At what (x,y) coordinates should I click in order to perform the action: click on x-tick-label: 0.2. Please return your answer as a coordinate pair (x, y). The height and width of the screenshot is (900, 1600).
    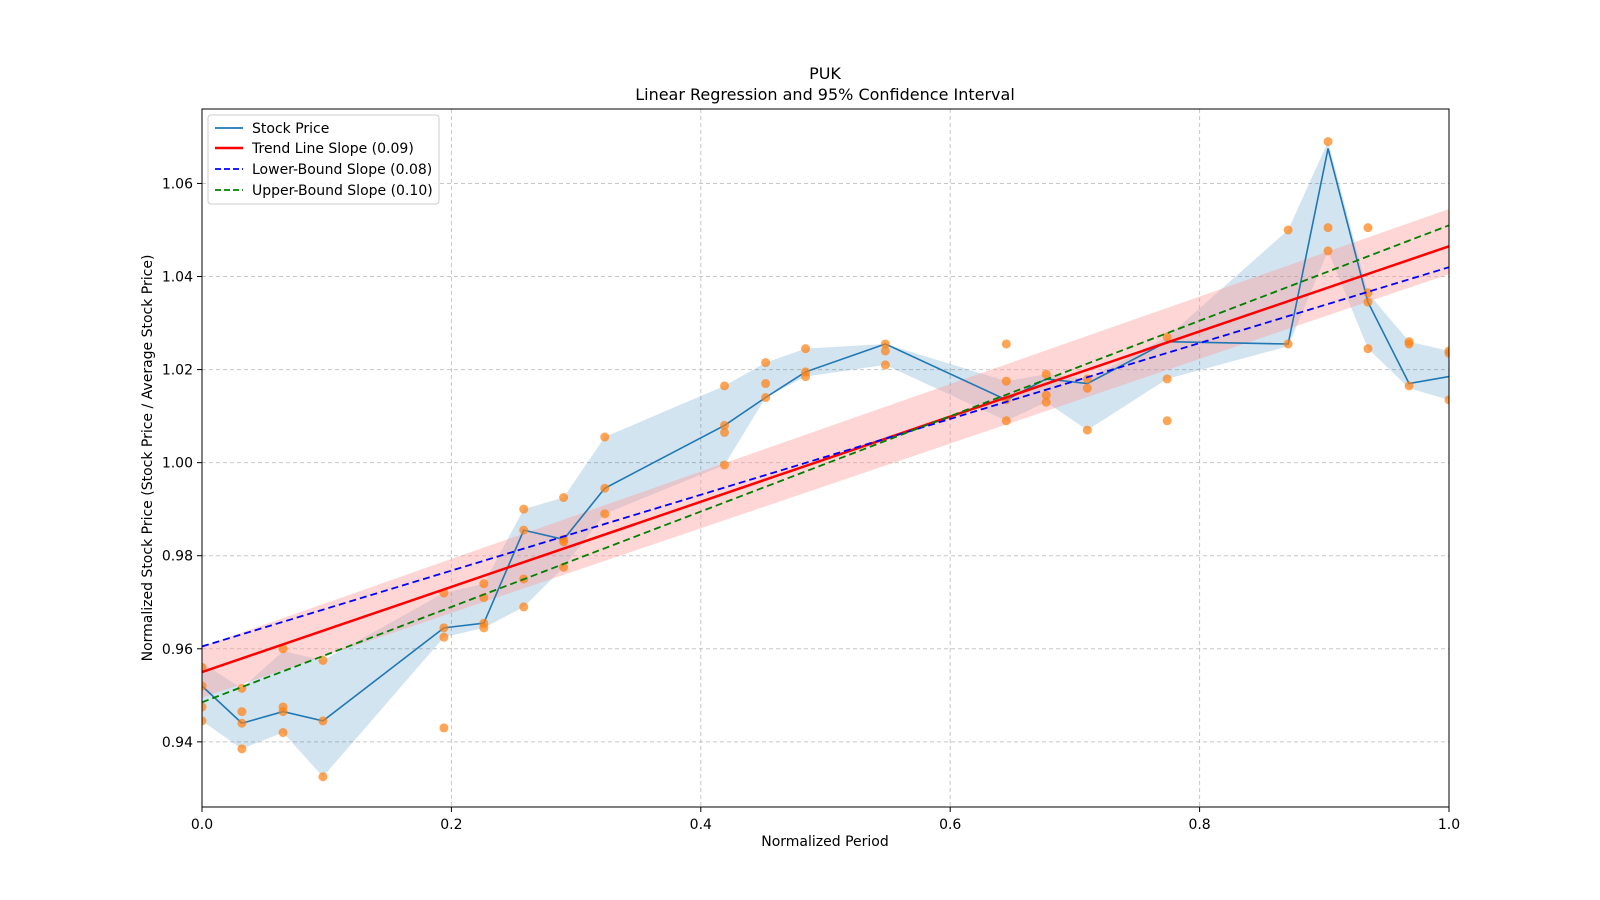
    Looking at the image, I should click on (451, 825).